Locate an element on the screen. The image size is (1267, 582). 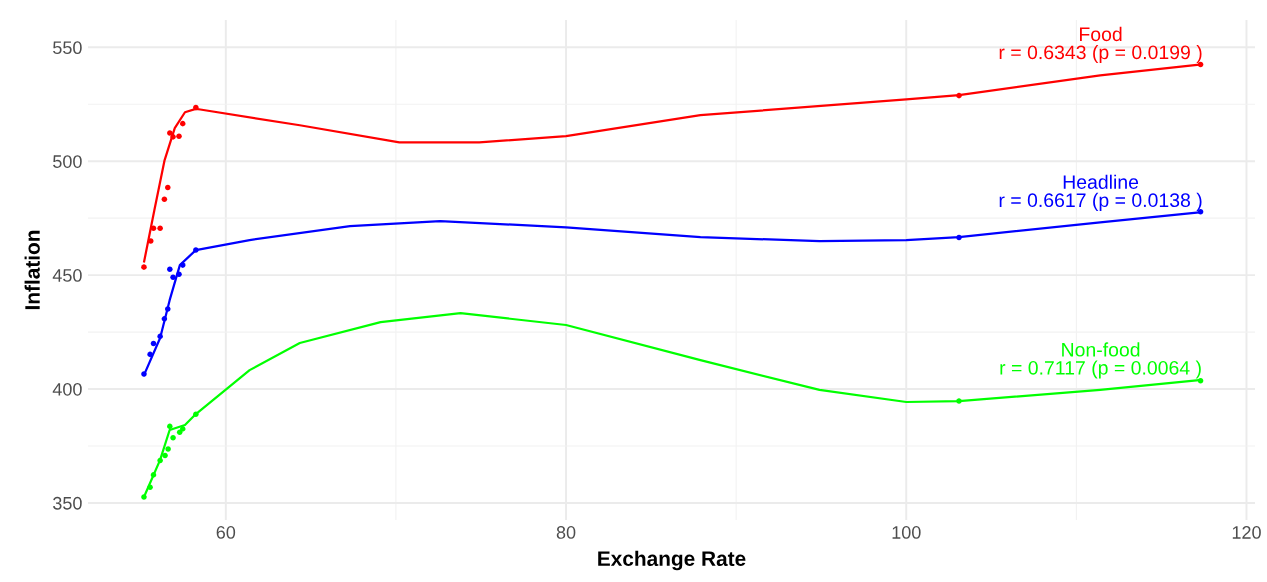
annotation: Headline r = 0.6617 (p = 0.0138 ) is located at coordinates (1100, 192).